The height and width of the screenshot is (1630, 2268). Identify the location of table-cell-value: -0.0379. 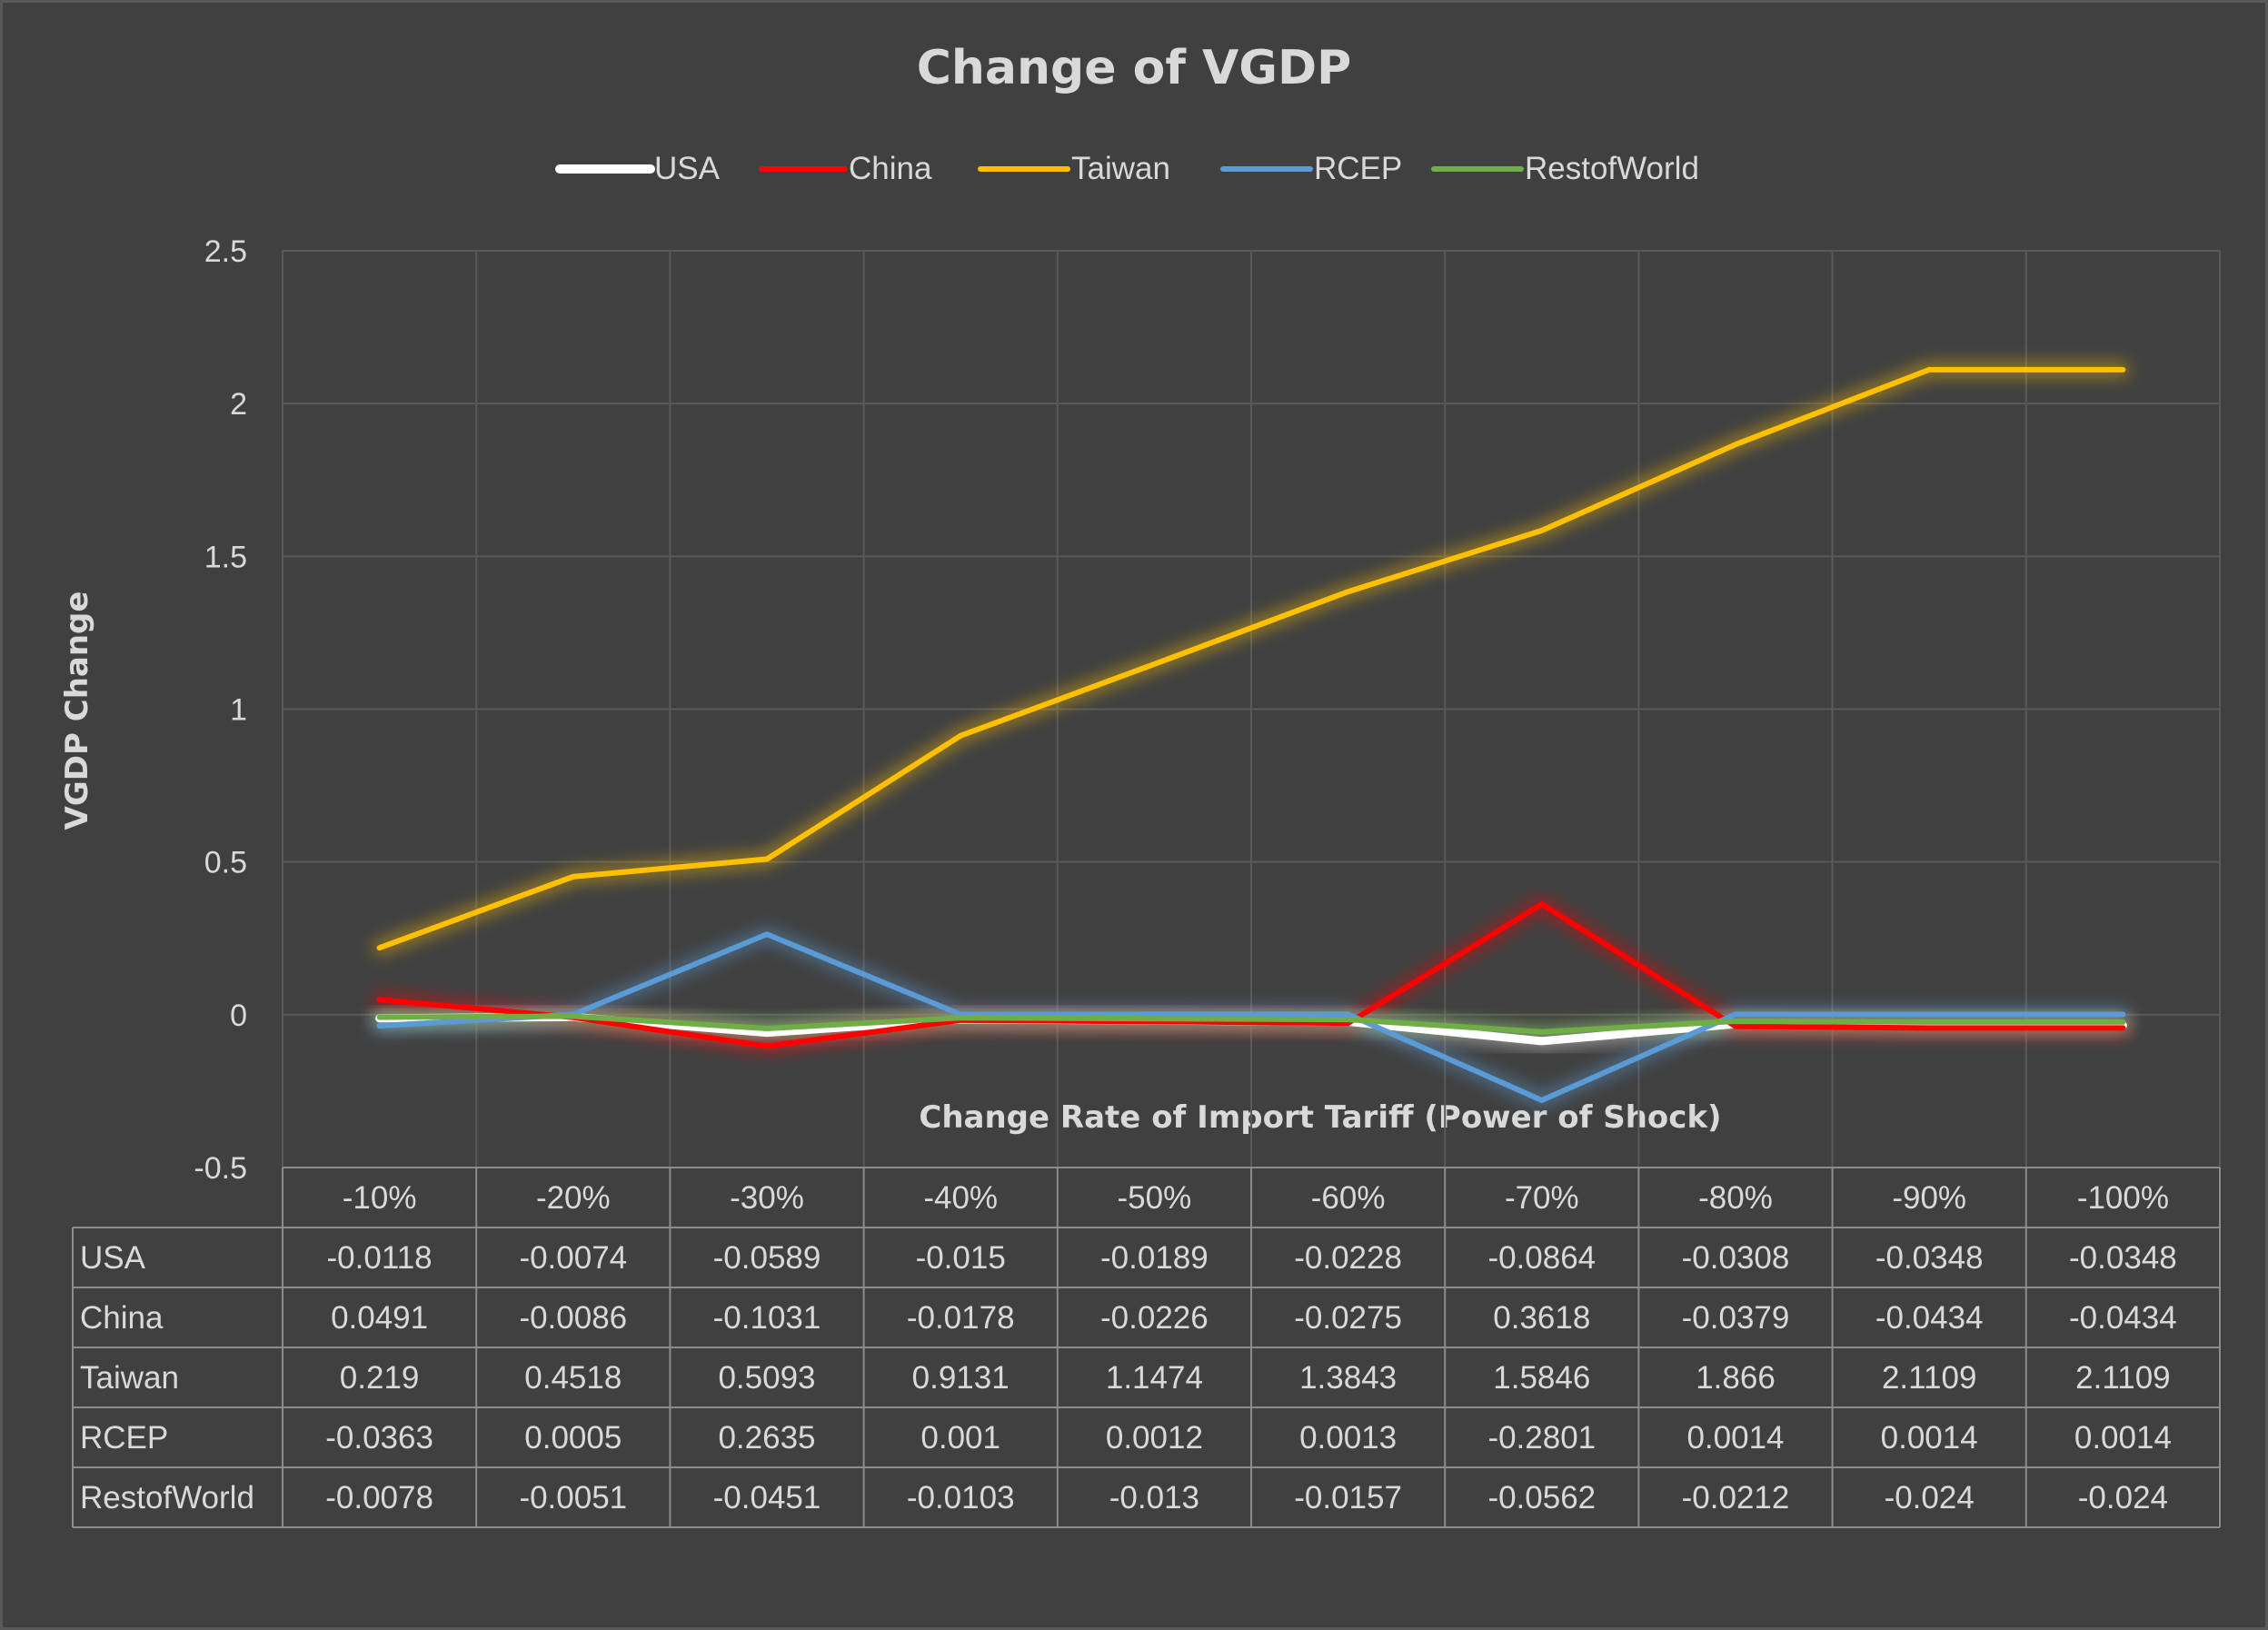
(1736, 1318).